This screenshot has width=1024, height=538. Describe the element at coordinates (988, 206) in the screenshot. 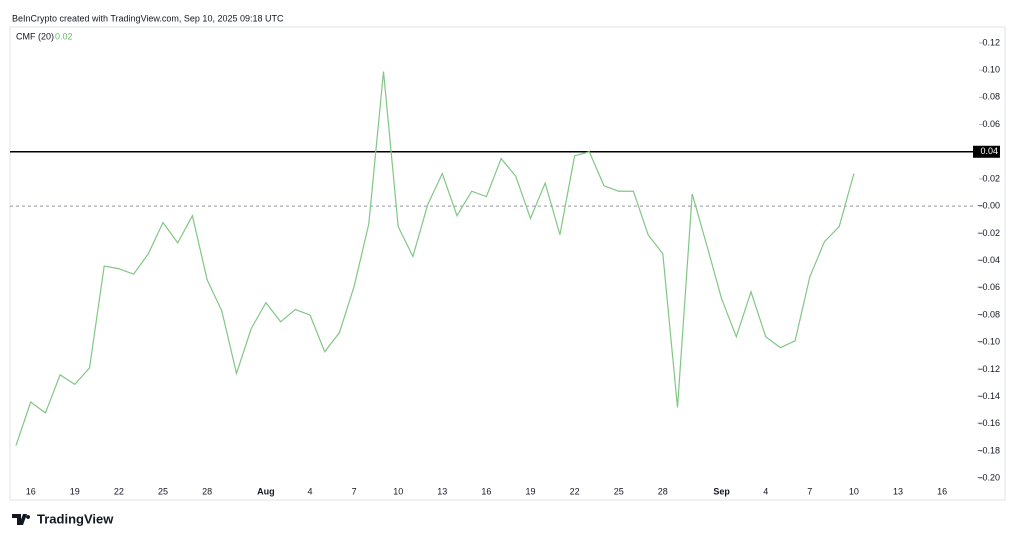

I see `y-tick-label: −0.00` at that location.